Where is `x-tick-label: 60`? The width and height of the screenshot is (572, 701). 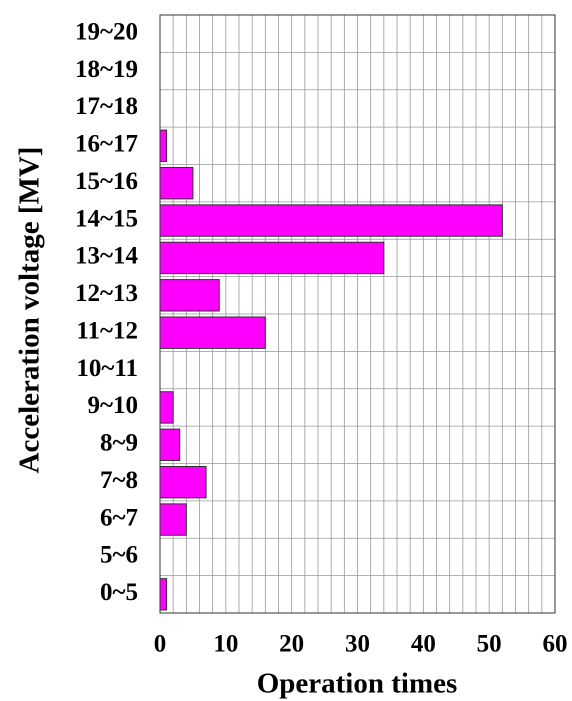 x-tick-label: 60 is located at coordinates (555, 644).